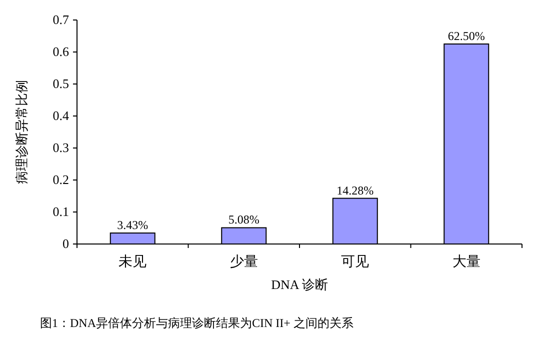  What do you see at coordinates (61, 51) in the screenshot?
I see `y-tick-label: 0.6` at bounding box center [61, 51].